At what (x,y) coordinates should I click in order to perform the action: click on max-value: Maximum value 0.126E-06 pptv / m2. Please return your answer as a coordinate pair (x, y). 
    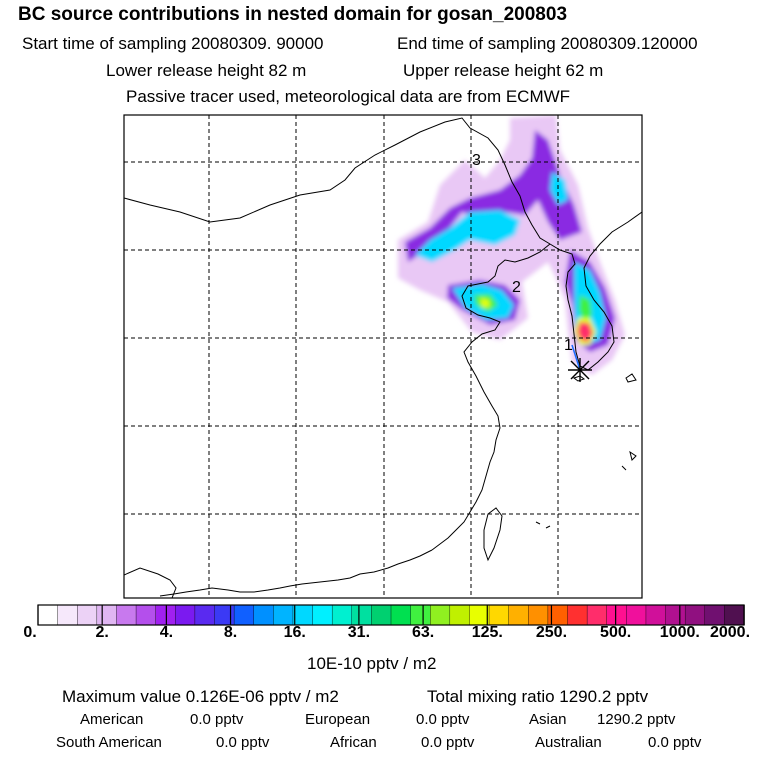
    Looking at the image, I should click on (200, 696).